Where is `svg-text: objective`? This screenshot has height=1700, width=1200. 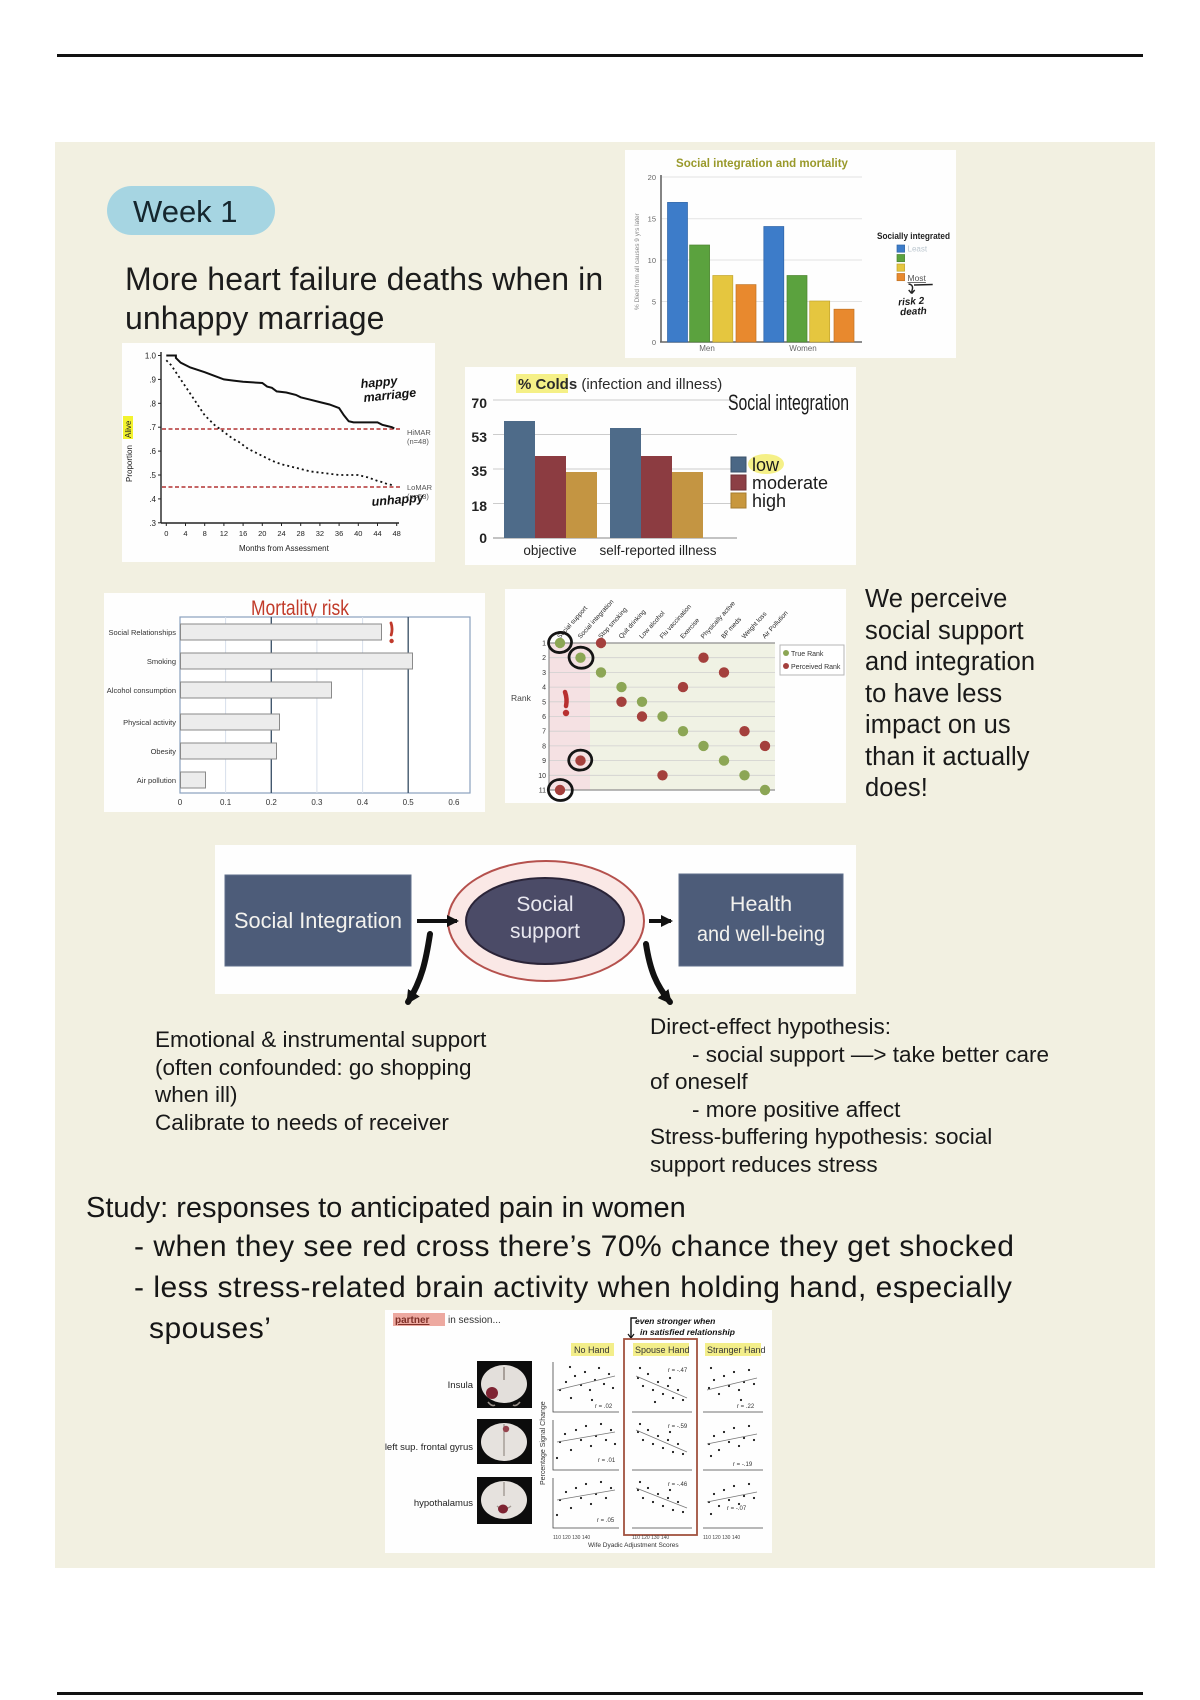 svg-text: objective is located at coordinates (549, 550).